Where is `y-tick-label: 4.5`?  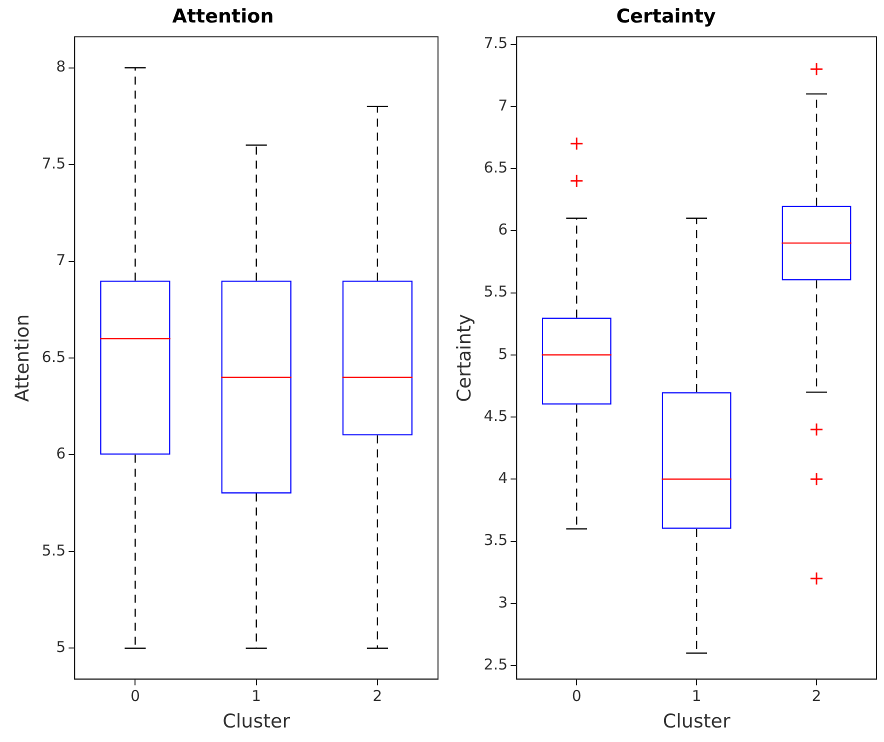
y-tick-label: 4.5 is located at coordinates (496, 415).